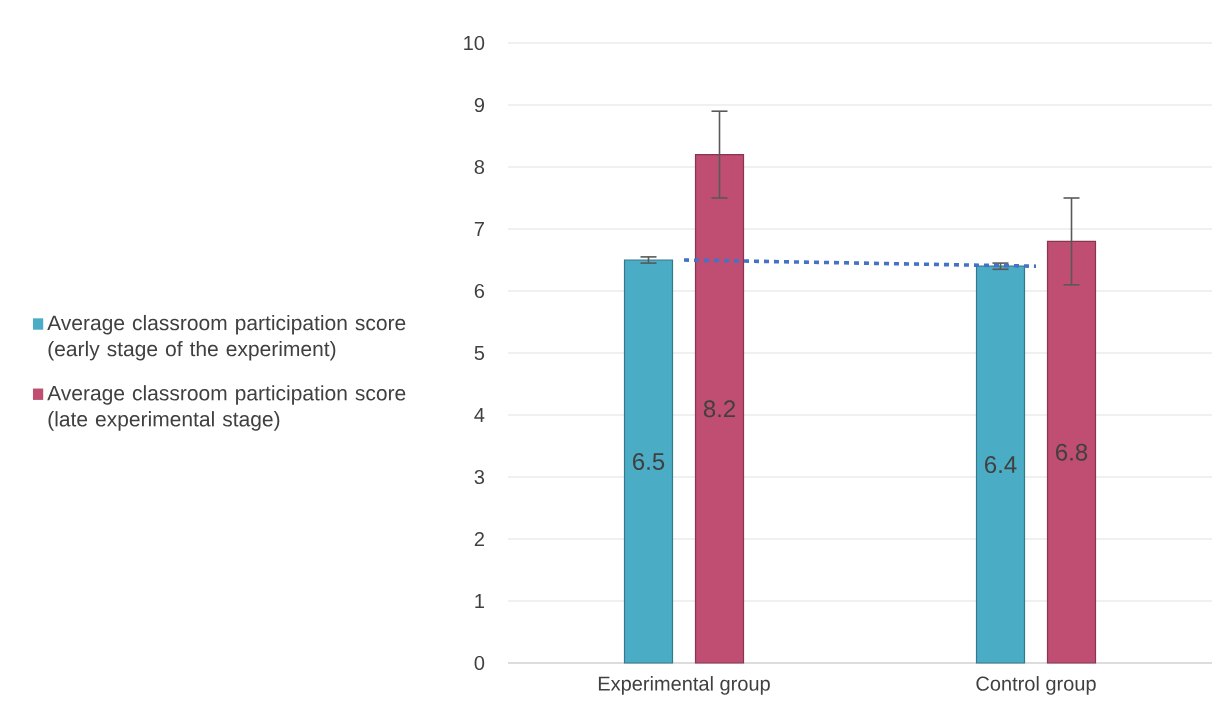 Image resolution: width=1229 pixels, height=720 pixels. Describe the element at coordinates (226, 337) in the screenshot. I see `legend-label: Average classroom participation score (early stage of the experiment)` at that location.